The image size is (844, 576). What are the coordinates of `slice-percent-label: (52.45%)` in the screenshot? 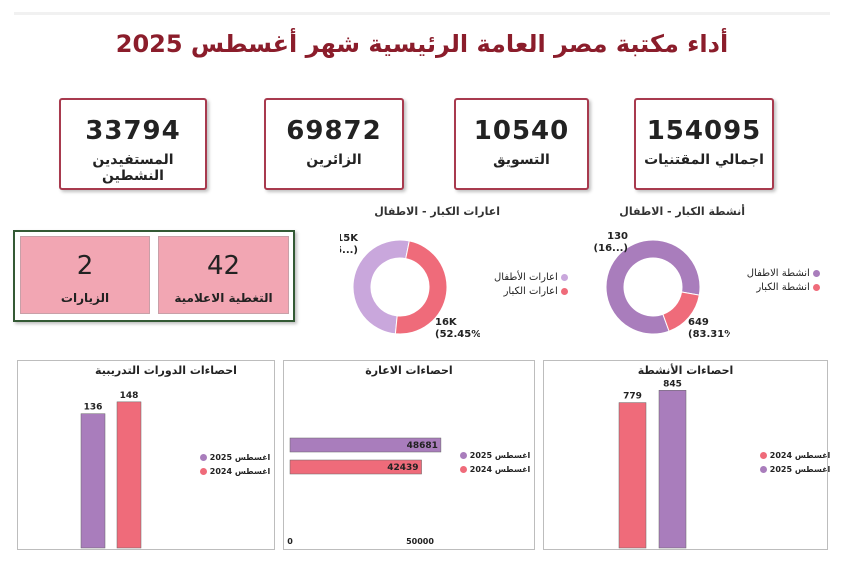 It's located at (457, 334).